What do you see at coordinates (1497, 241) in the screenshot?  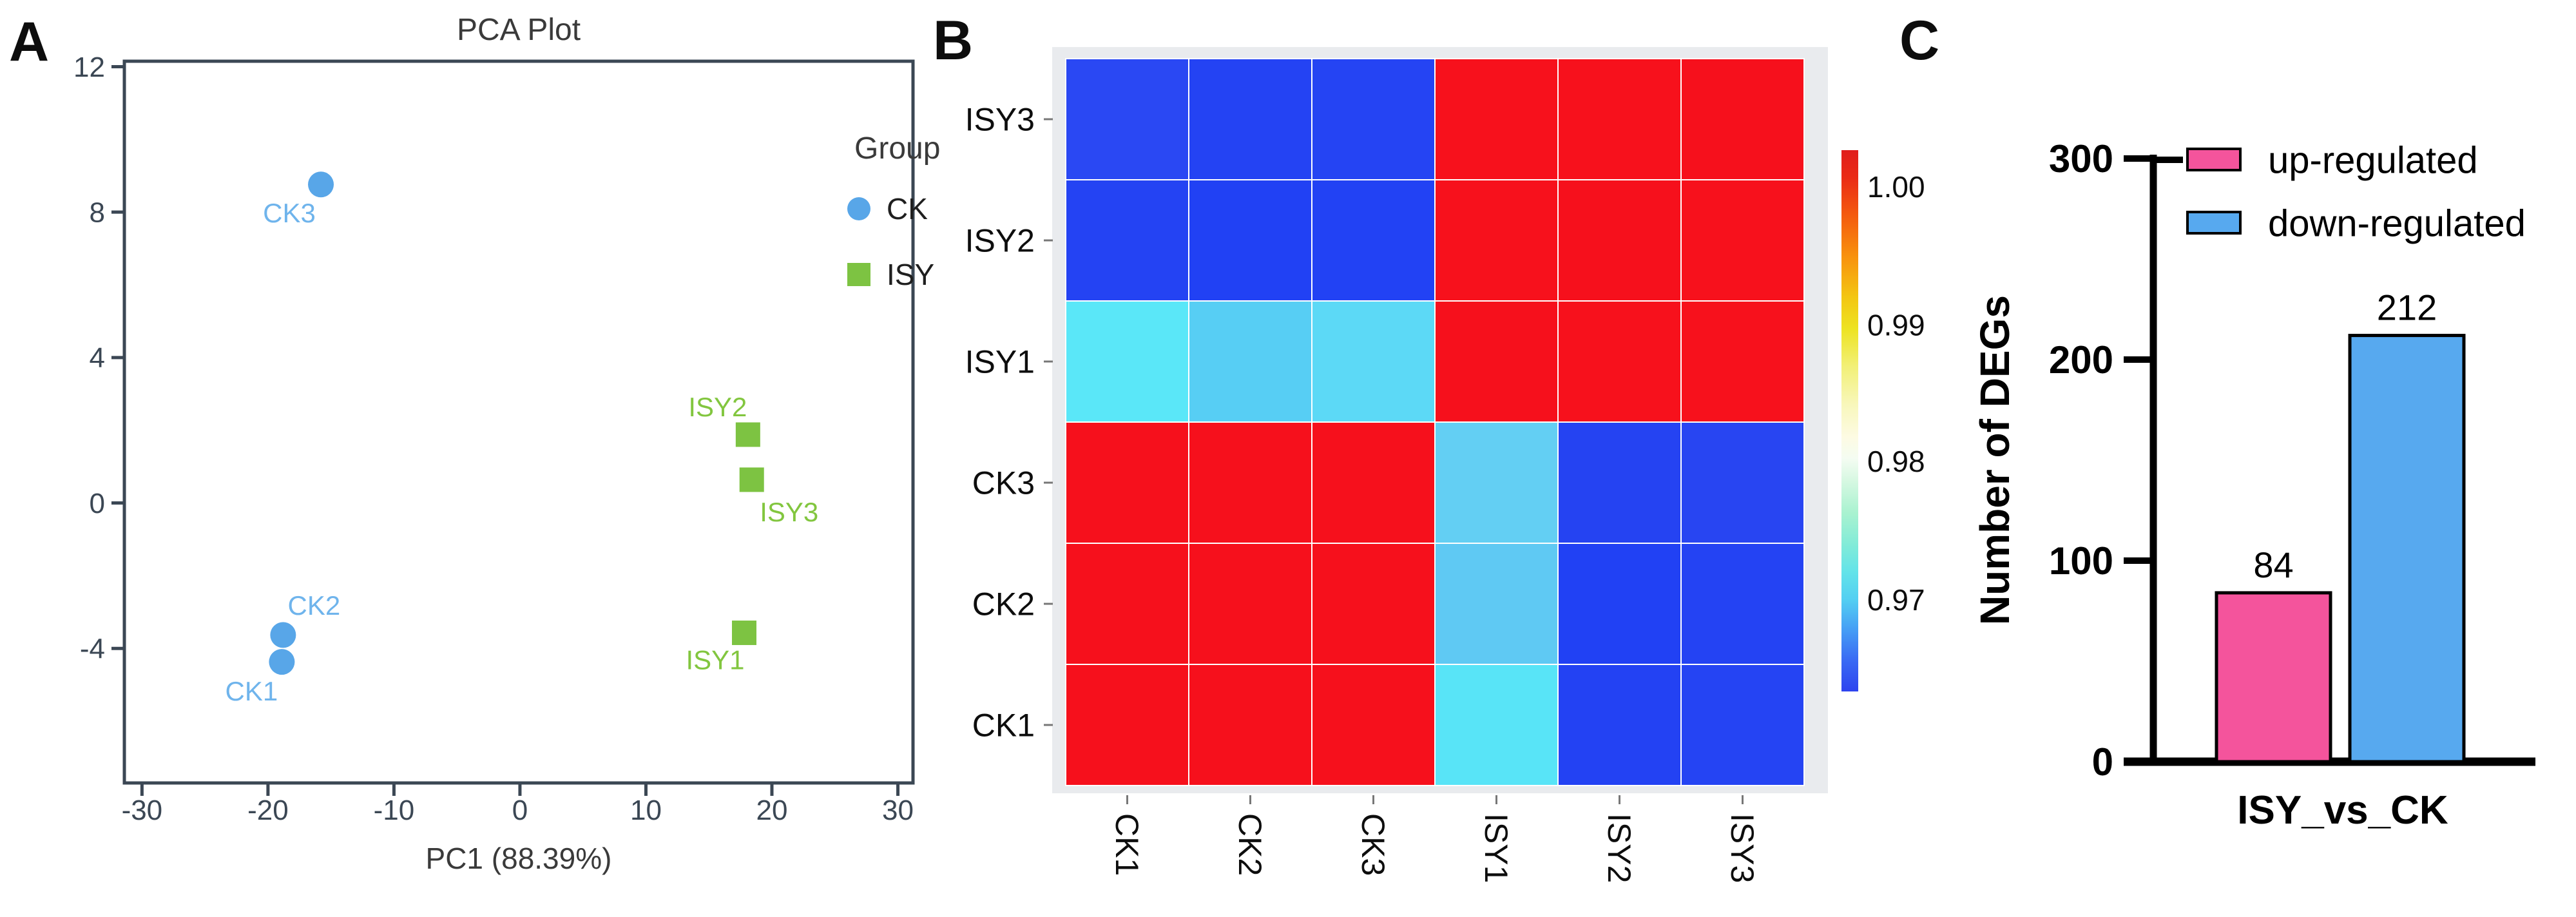 I see `heatmap-cell-ISY2-ISY1: ISY2 vs ISY1 : 0.999` at bounding box center [1497, 241].